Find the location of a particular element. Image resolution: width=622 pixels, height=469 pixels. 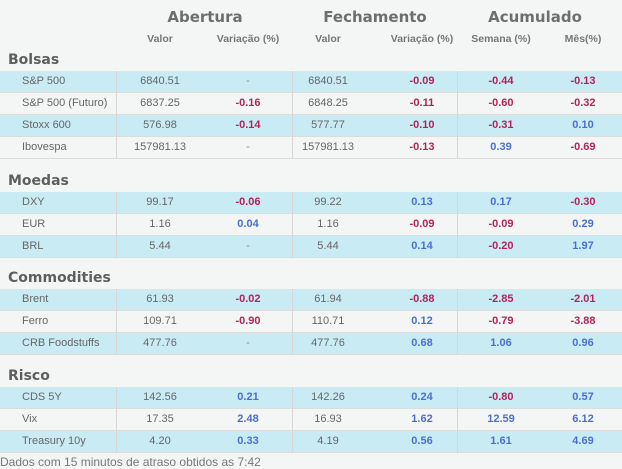

column-header: Semana (%) is located at coordinates (501, 39).